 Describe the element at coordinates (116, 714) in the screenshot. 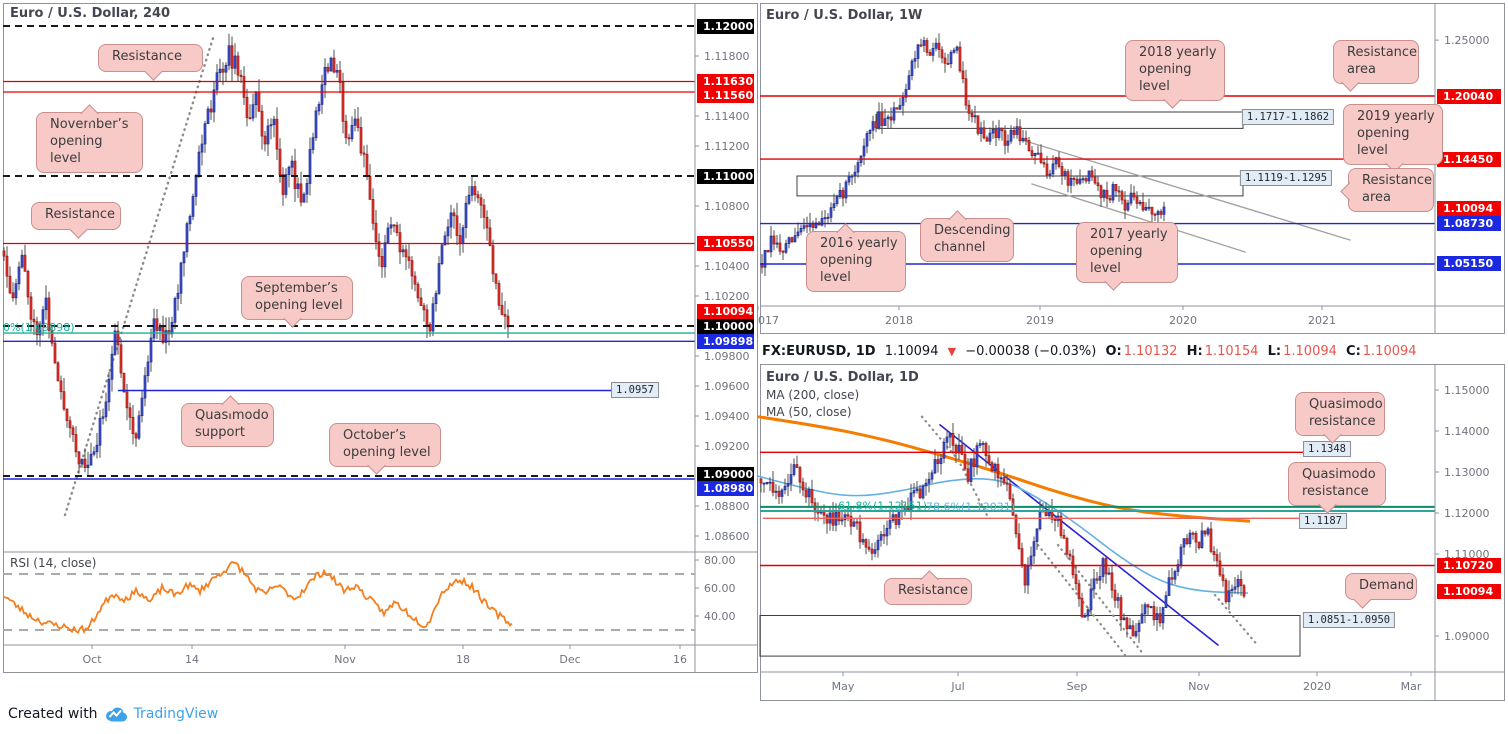

I see `tradingview-logo-icon` at that location.